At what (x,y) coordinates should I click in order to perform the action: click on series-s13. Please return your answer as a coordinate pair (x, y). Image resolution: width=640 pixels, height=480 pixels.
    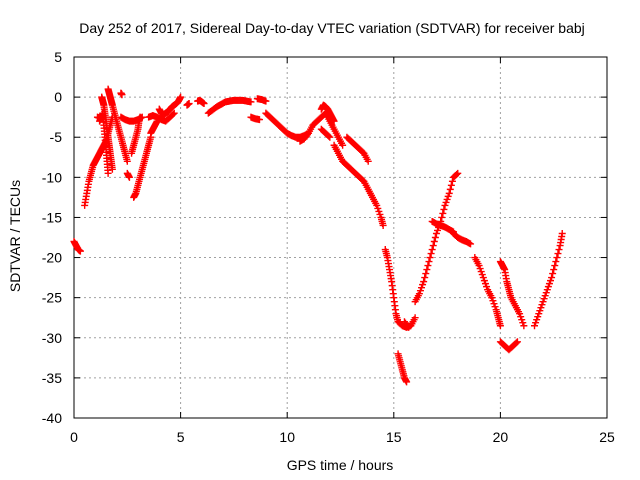
    Looking at the image, I should click on (161, 117).